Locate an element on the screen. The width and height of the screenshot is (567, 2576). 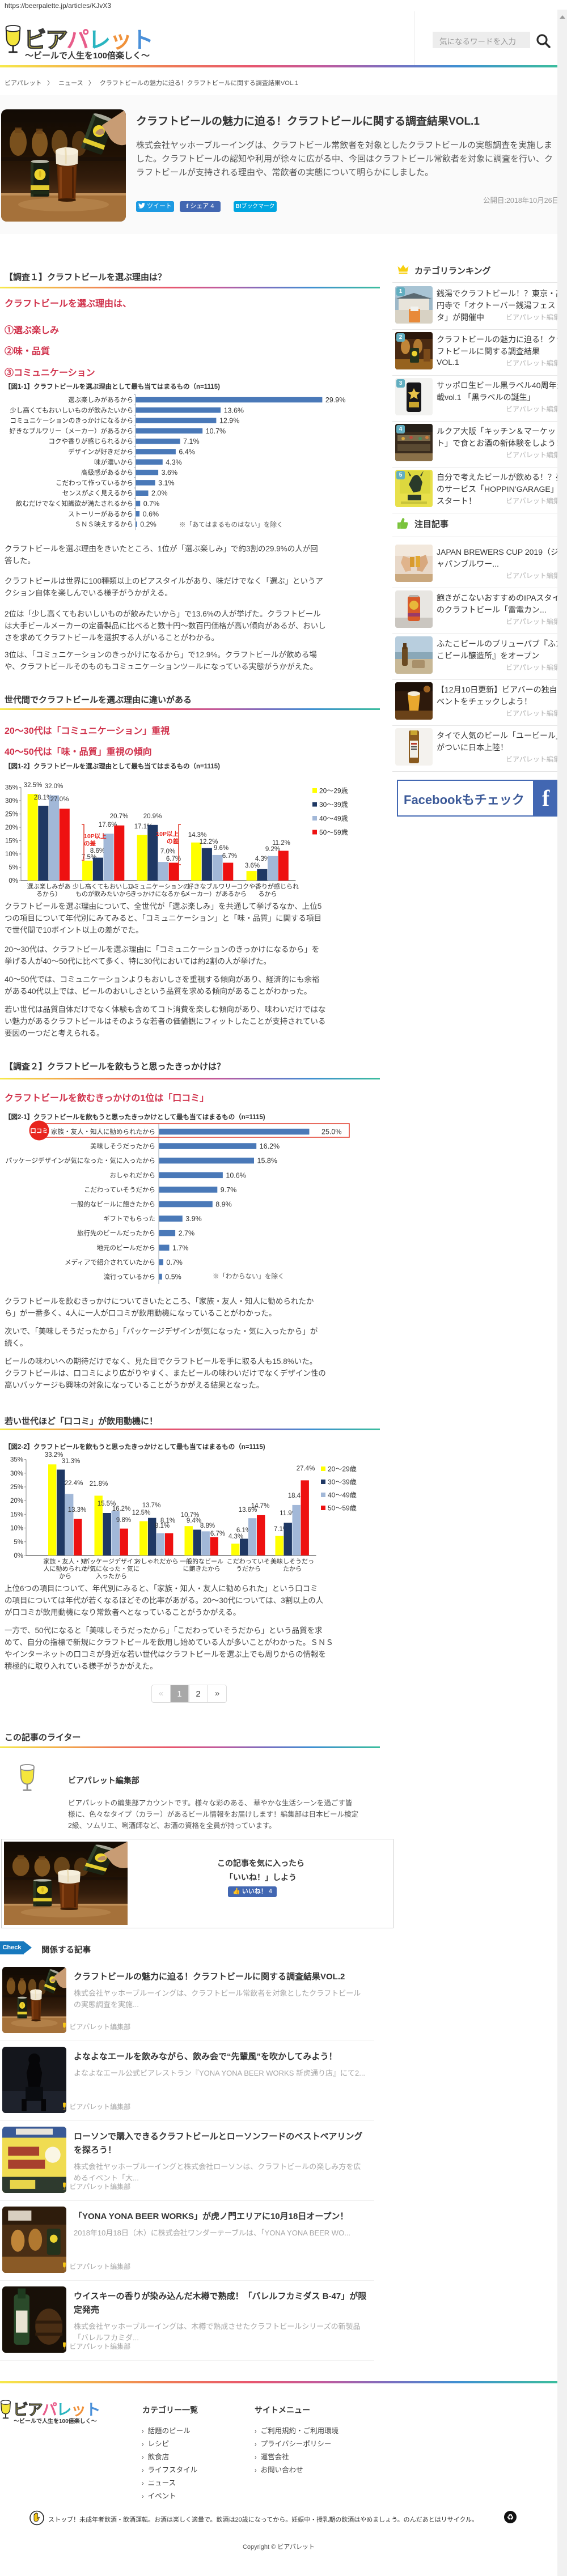
svg-text: 27.0% is located at coordinates (59, 799).